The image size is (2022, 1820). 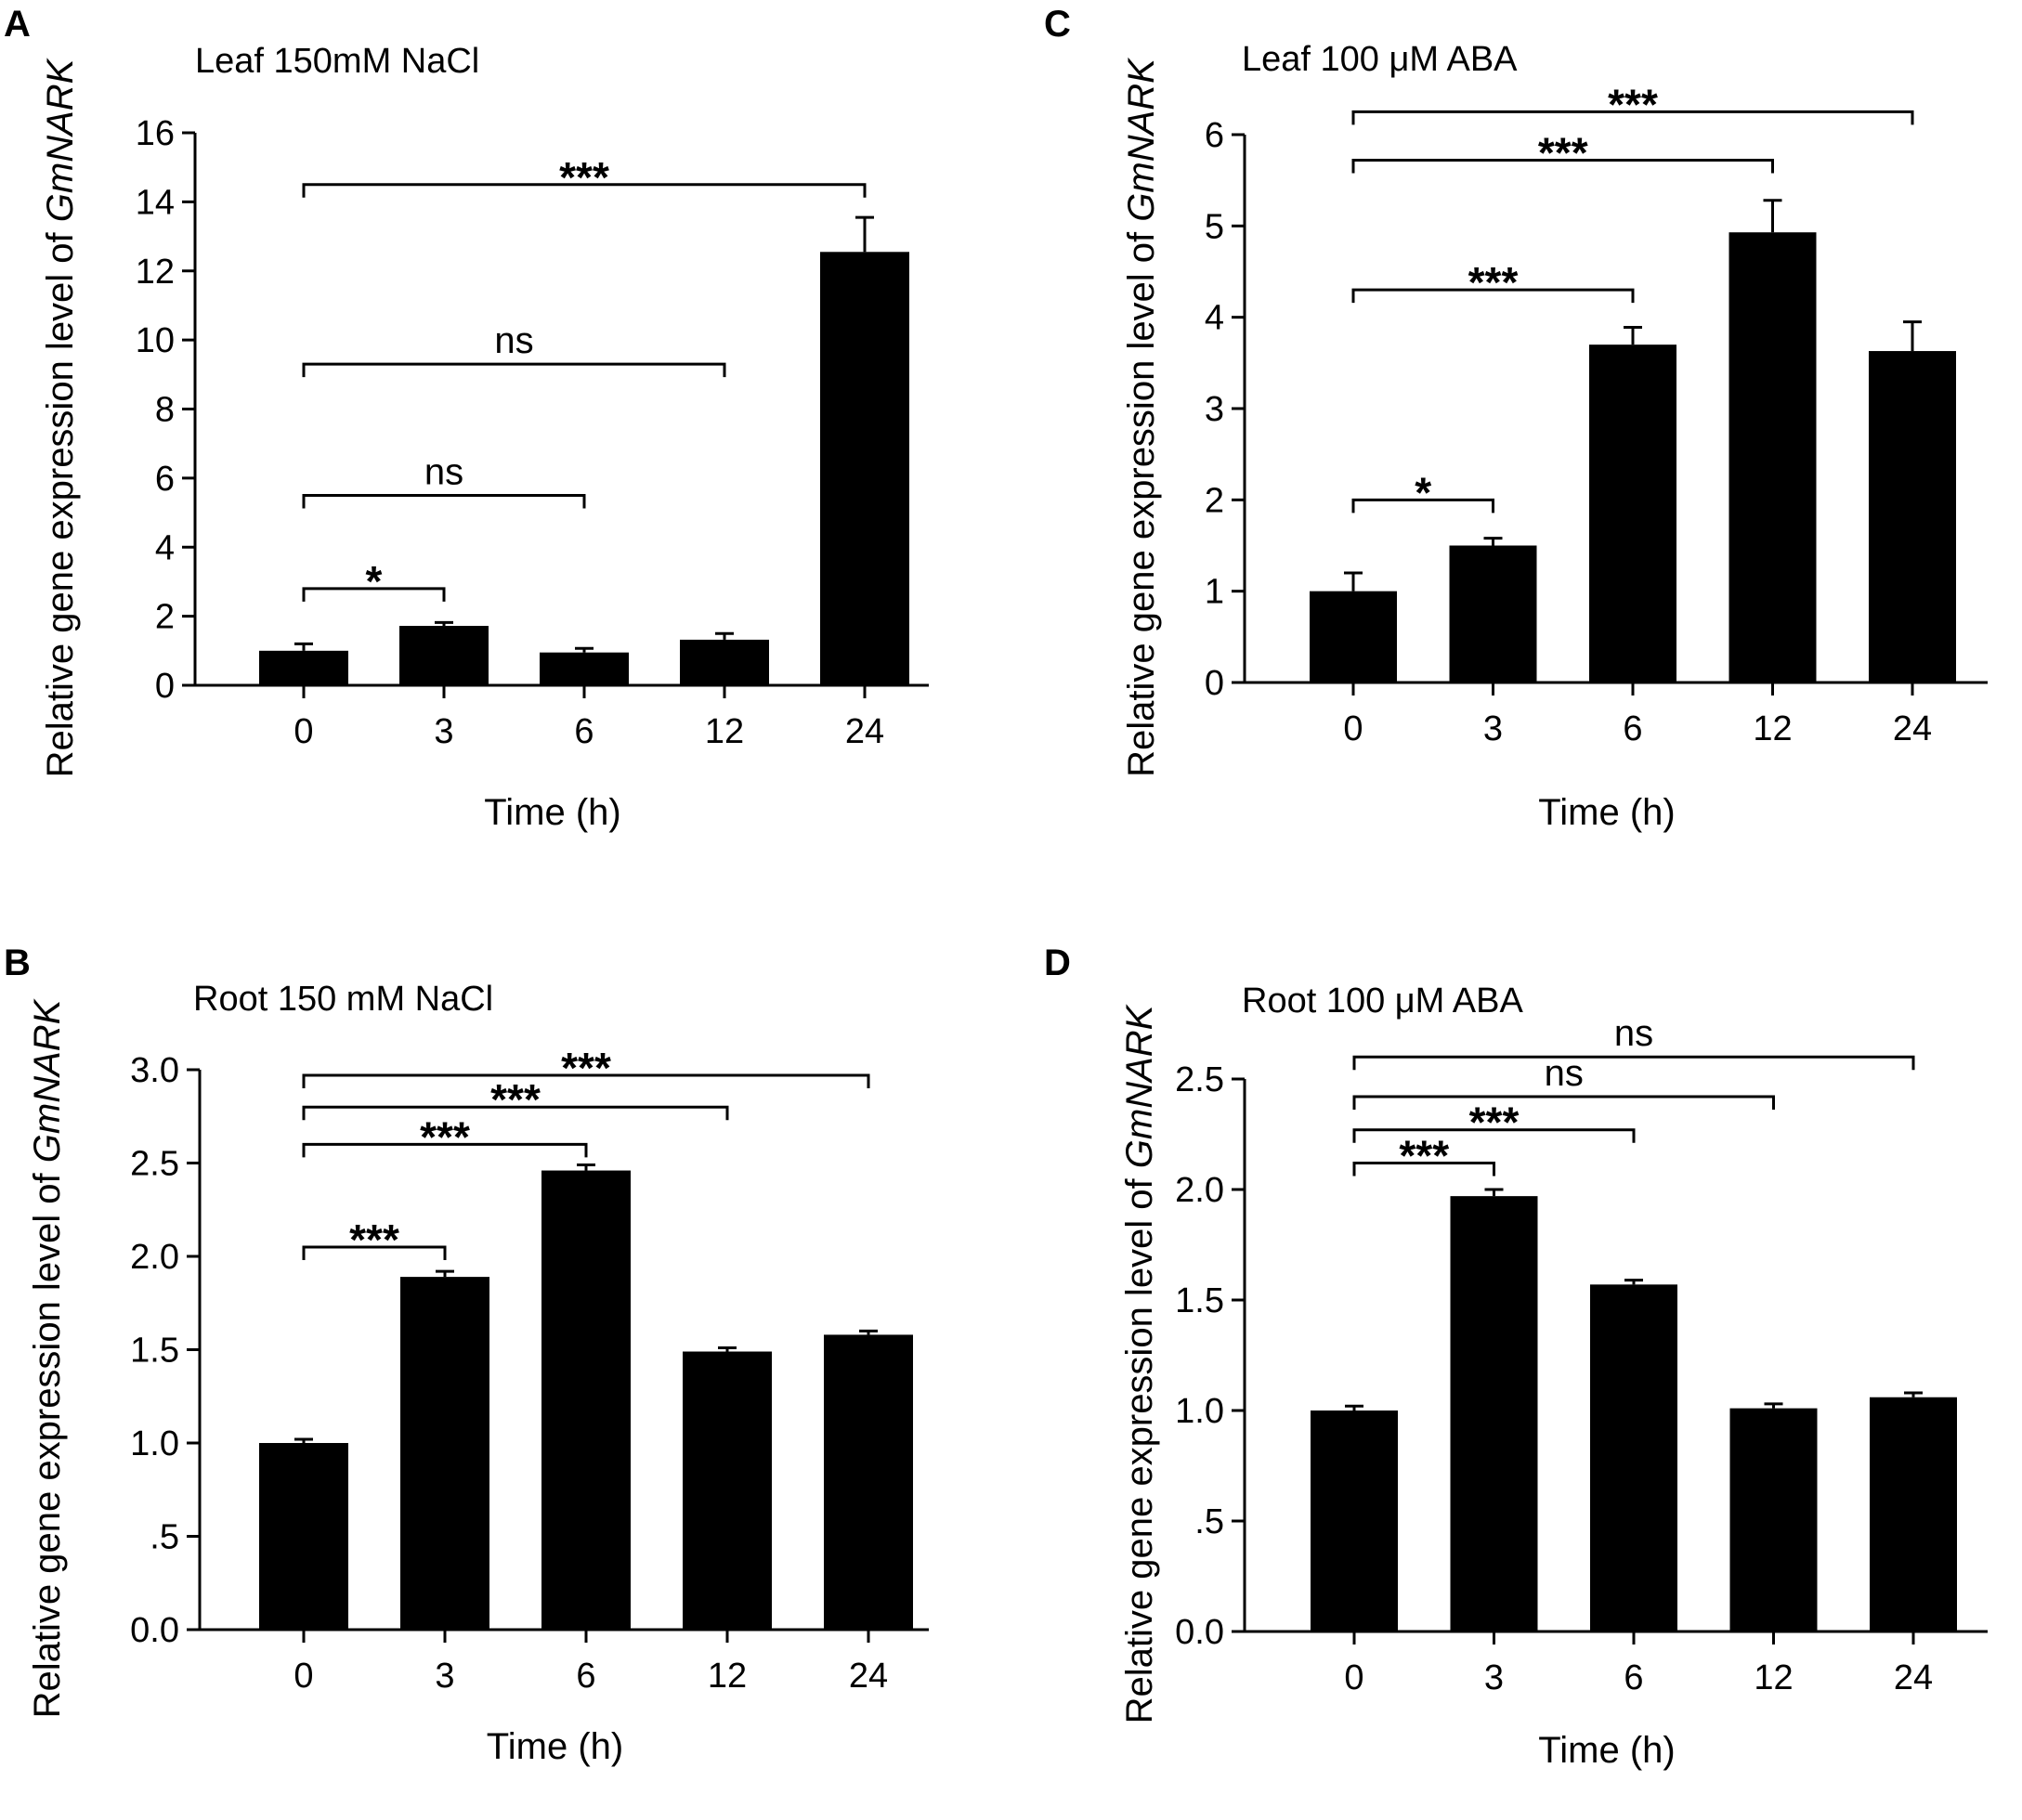 What do you see at coordinates (1214, 683) in the screenshot?
I see `y-tick-label: 0` at bounding box center [1214, 683].